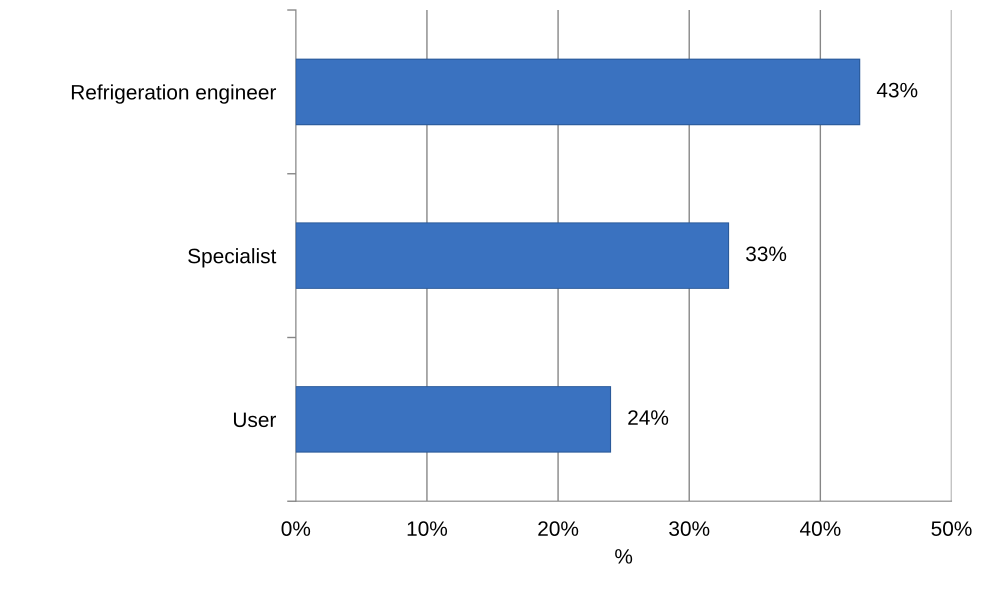 The image size is (986, 589). I want to click on y-tick-label: Refrigeration engineer, so click(174, 94).